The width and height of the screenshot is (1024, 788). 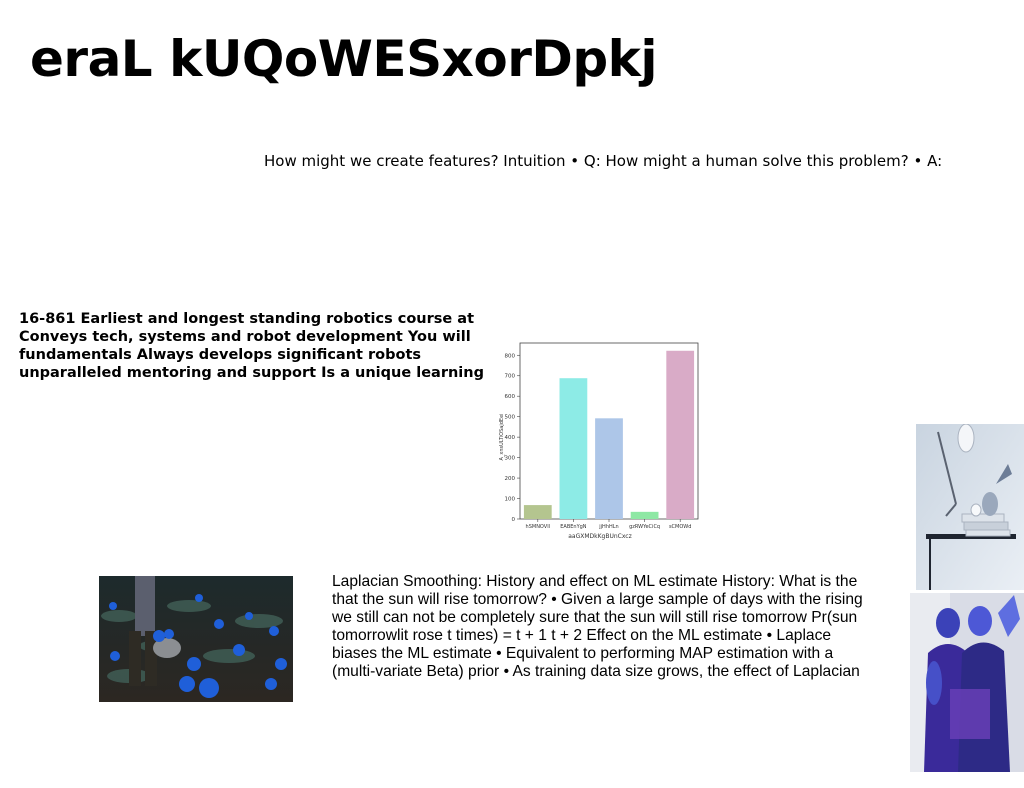 What do you see at coordinates (344, 59) in the screenshot?
I see `slide-title: eraL kUQoWESxorDpkj` at bounding box center [344, 59].